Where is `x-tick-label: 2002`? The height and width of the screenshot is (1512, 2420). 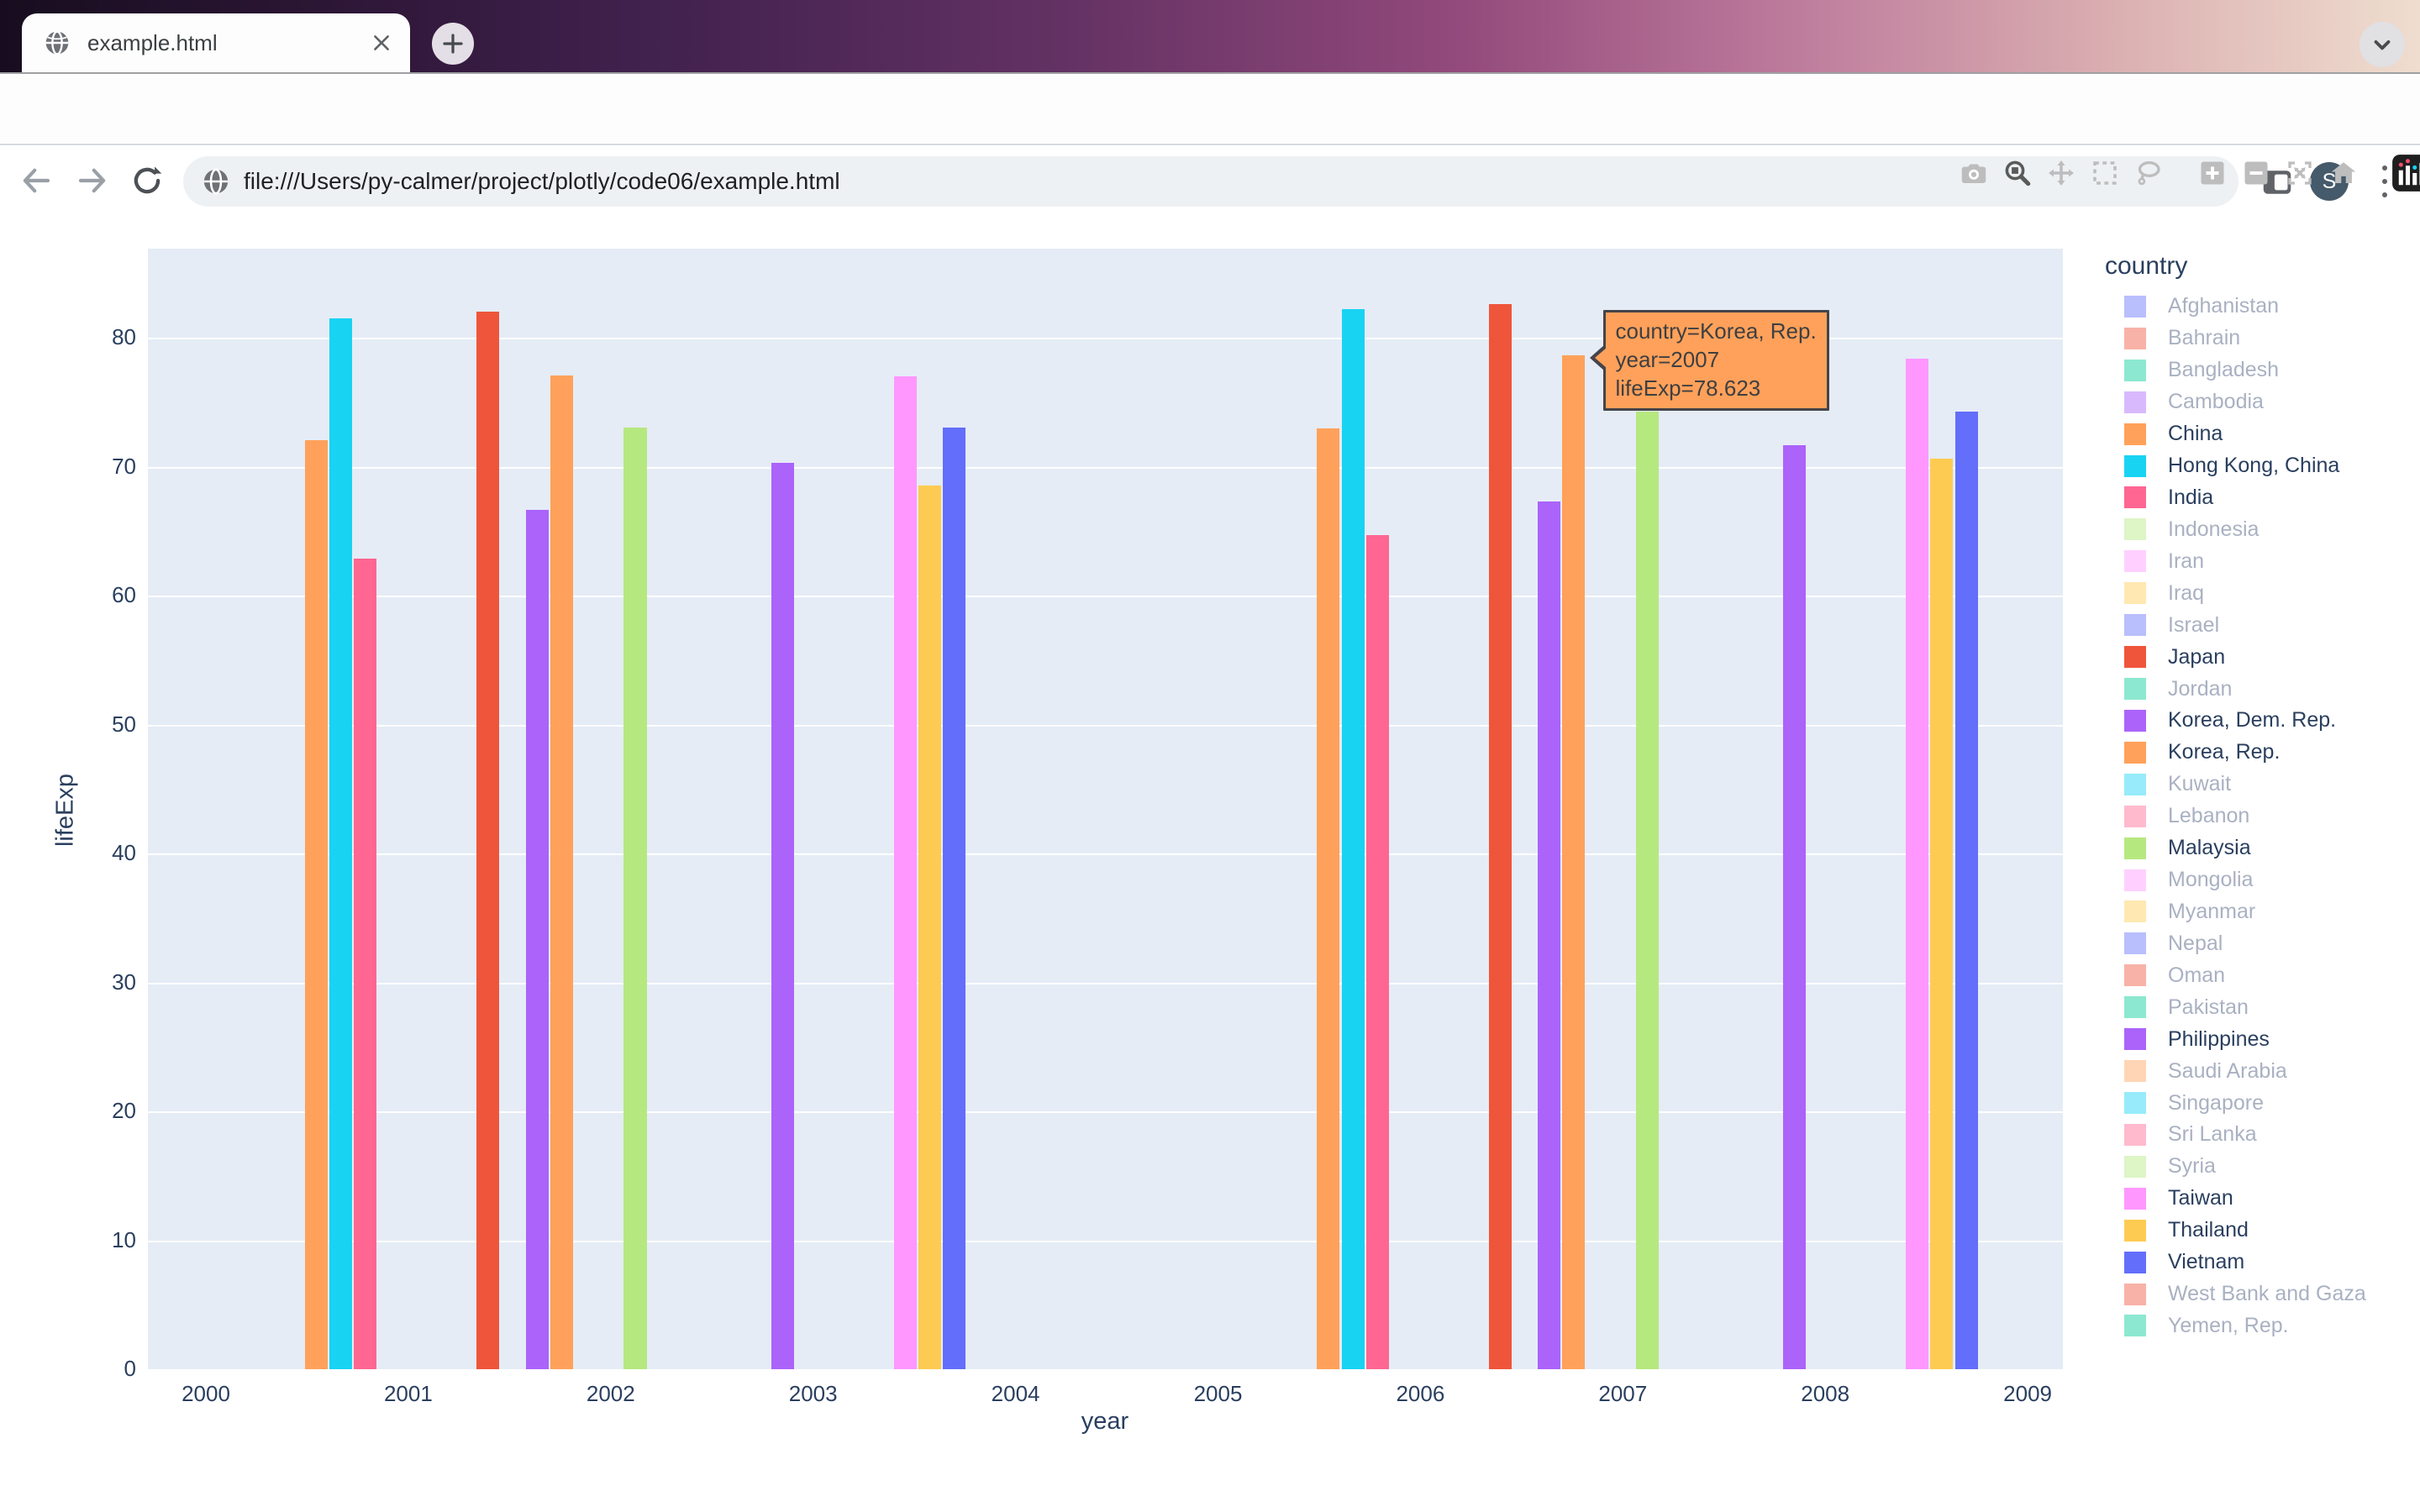 x-tick-label: 2002 is located at coordinates (611, 1393).